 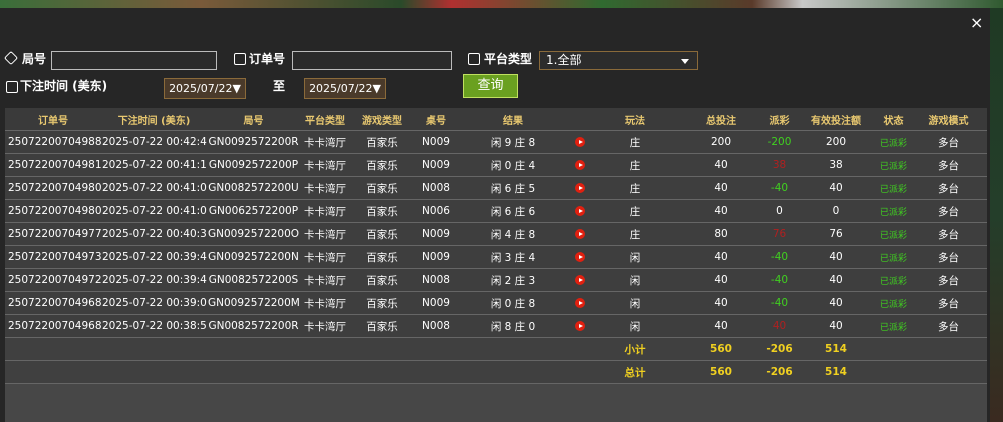 I want to click on platform-select: 1.全部, so click(x=618, y=60).